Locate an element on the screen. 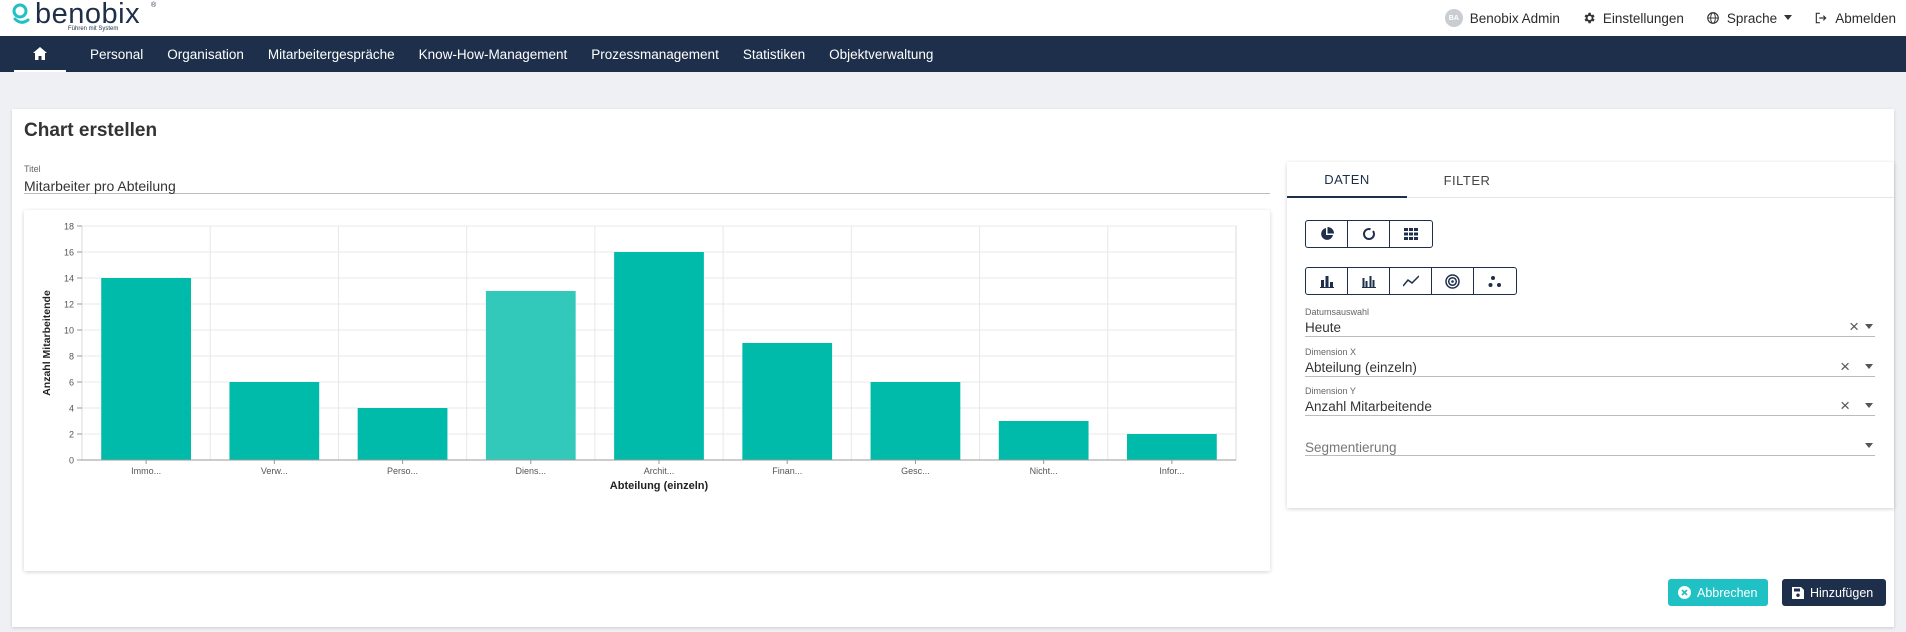 This screenshot has height=632, width=1906. add-button: Hinzufügen is located at coordinates (1834, 592).